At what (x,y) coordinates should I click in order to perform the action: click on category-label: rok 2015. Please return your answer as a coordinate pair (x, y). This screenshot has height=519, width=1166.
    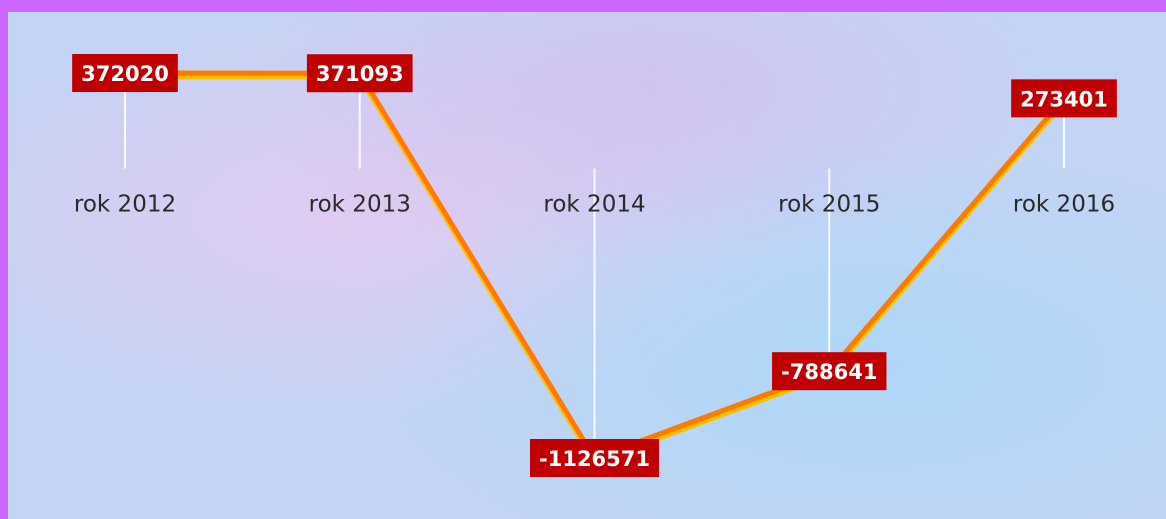
    Looking at the image, I should click on (829, 205).